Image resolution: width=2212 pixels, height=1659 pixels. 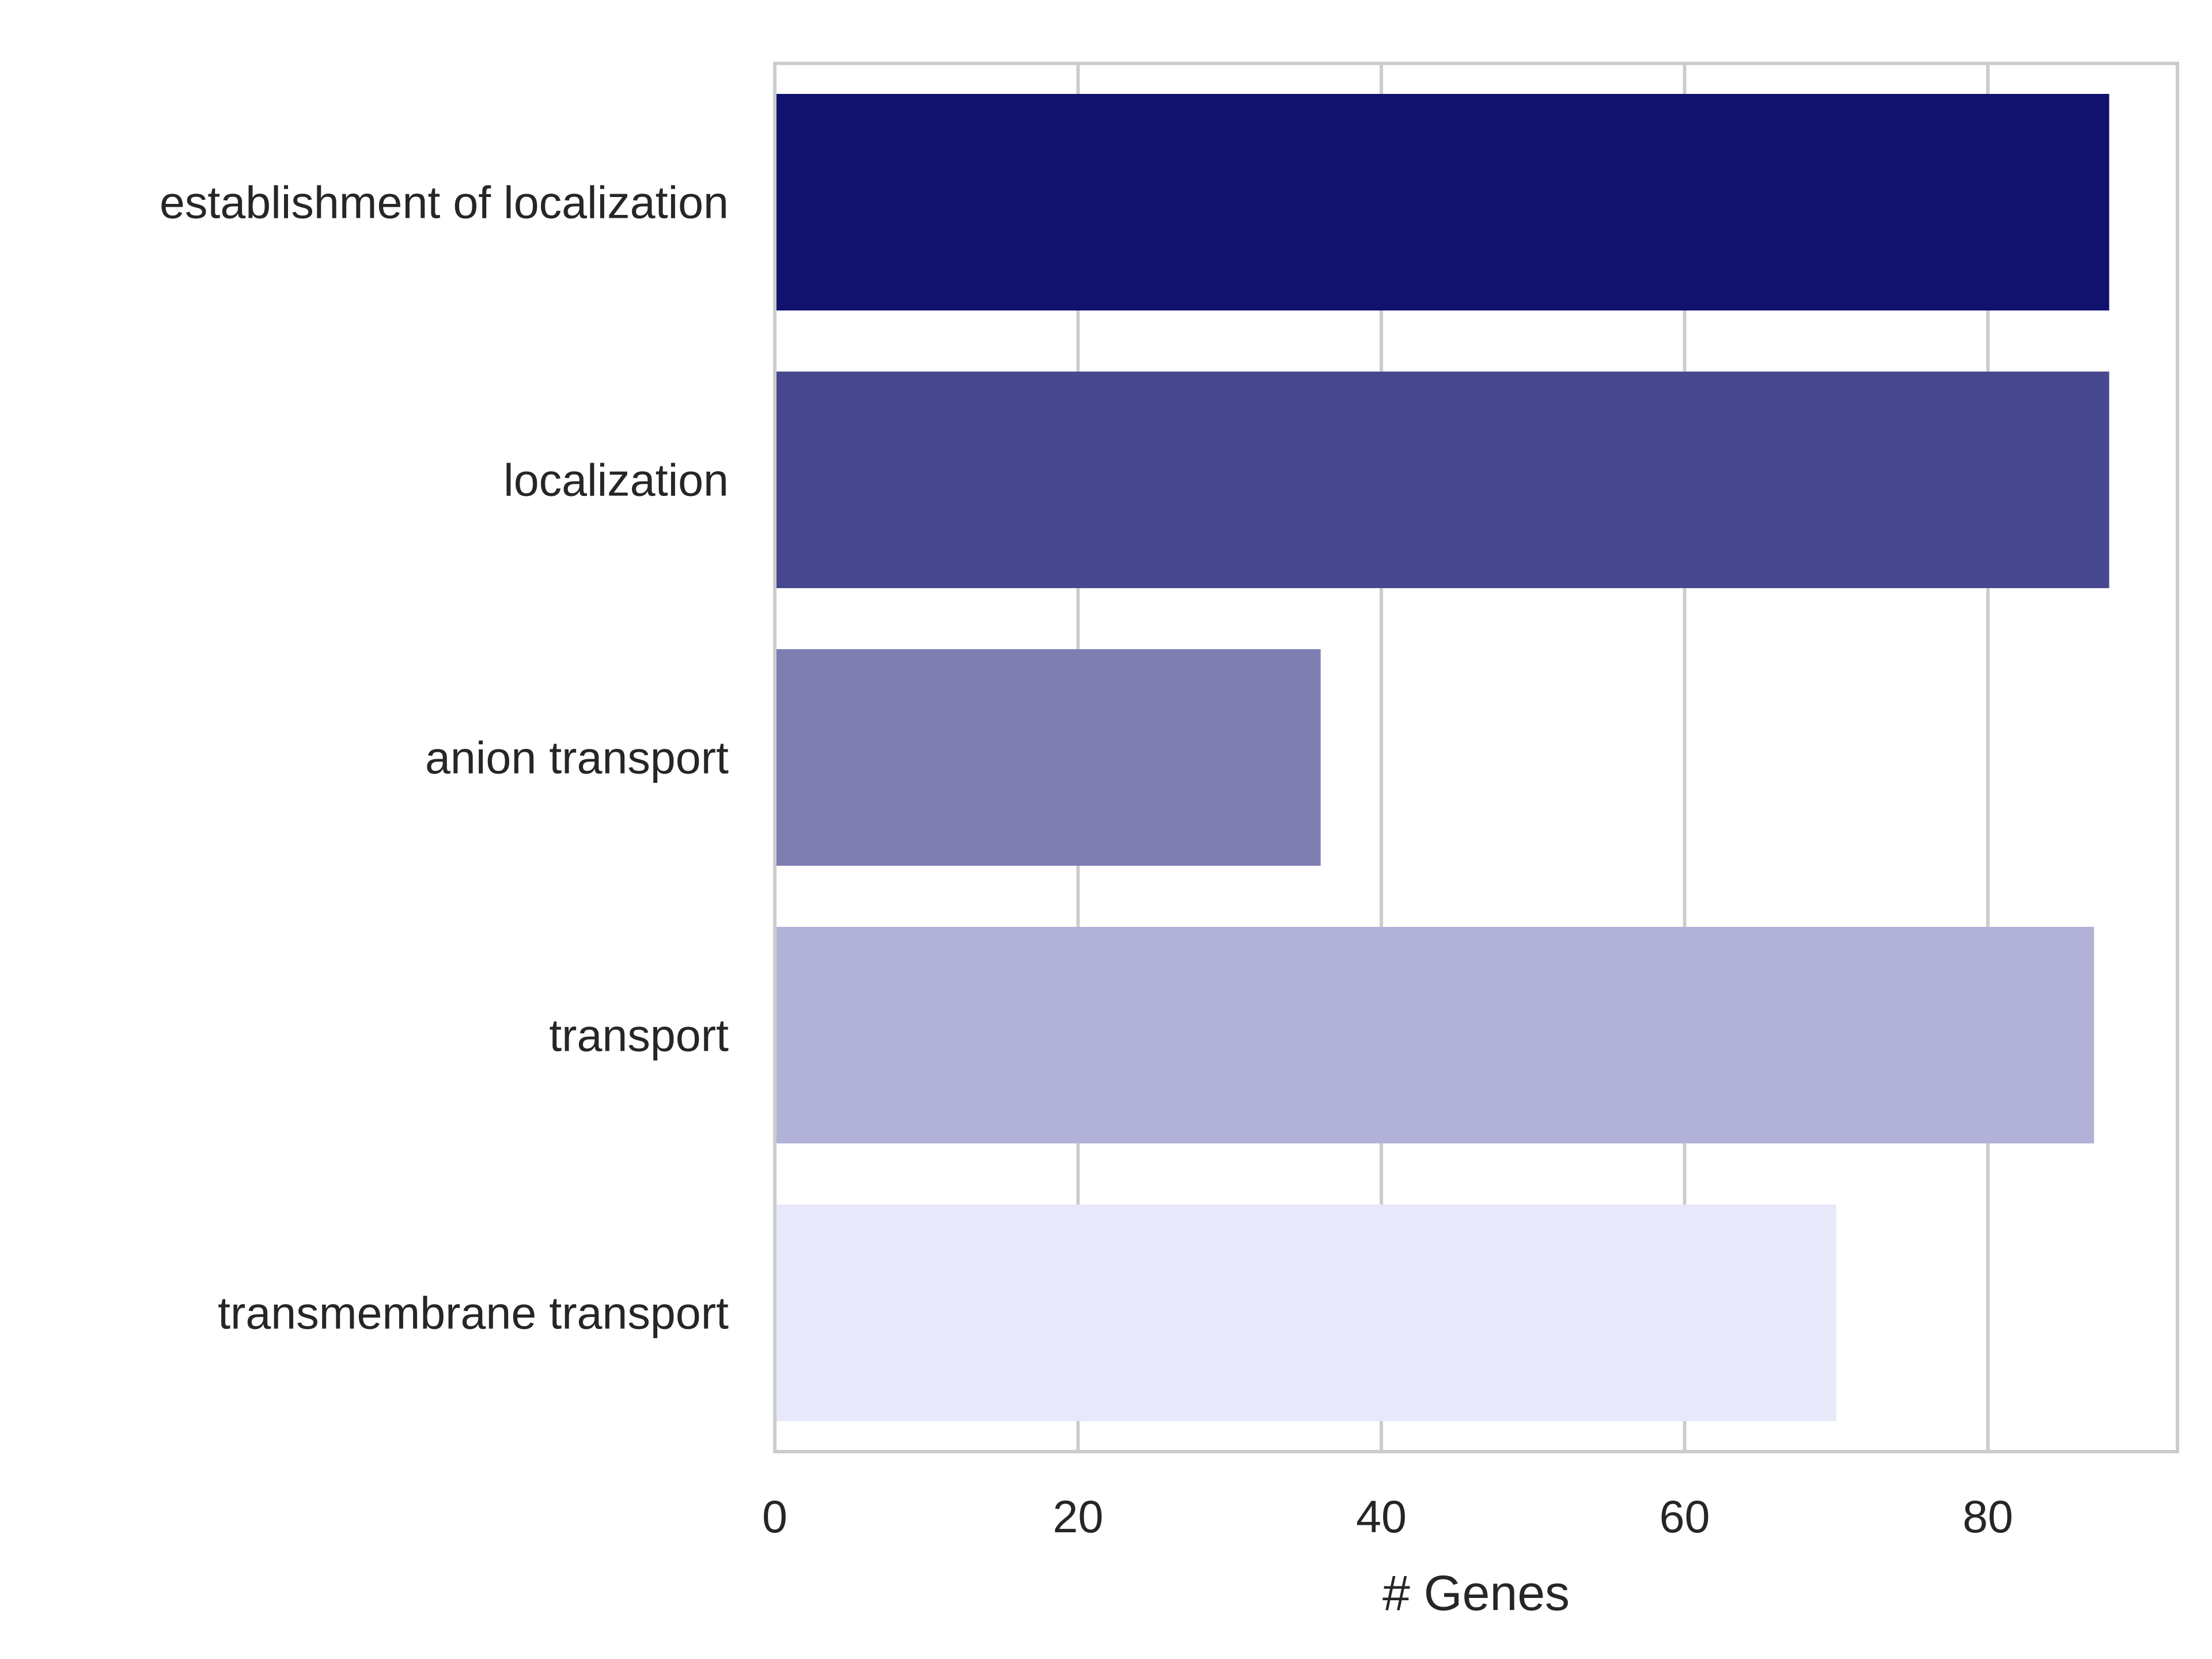 I want to click on bar-anion-transport, so click(x=1048, y=757).